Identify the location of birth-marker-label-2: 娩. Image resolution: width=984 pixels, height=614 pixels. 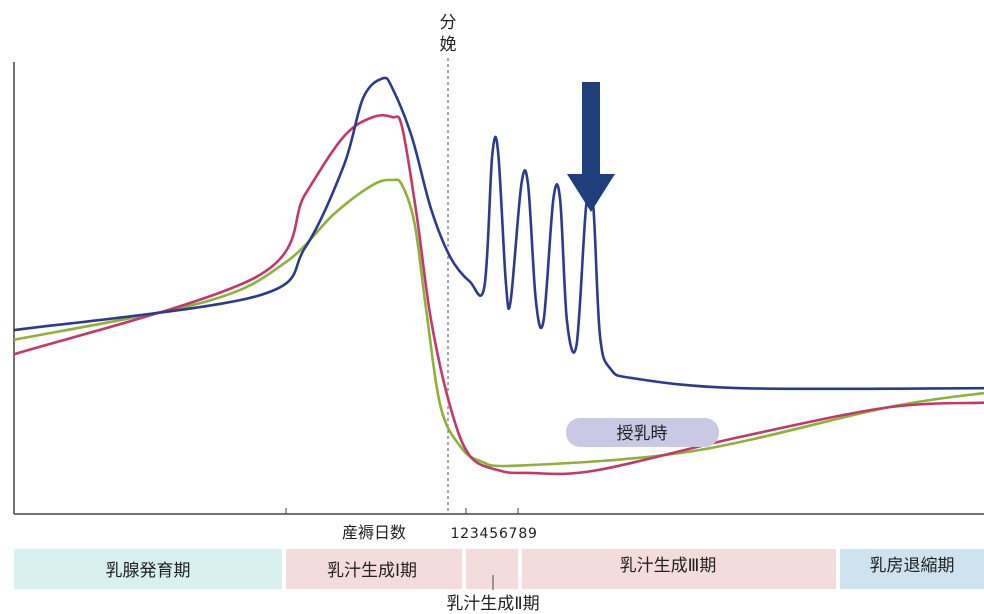
(448, 45).